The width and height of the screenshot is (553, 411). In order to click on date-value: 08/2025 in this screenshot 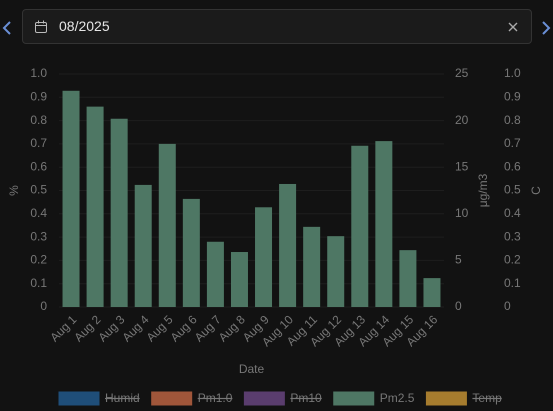, I will do `click(84, 26)`.